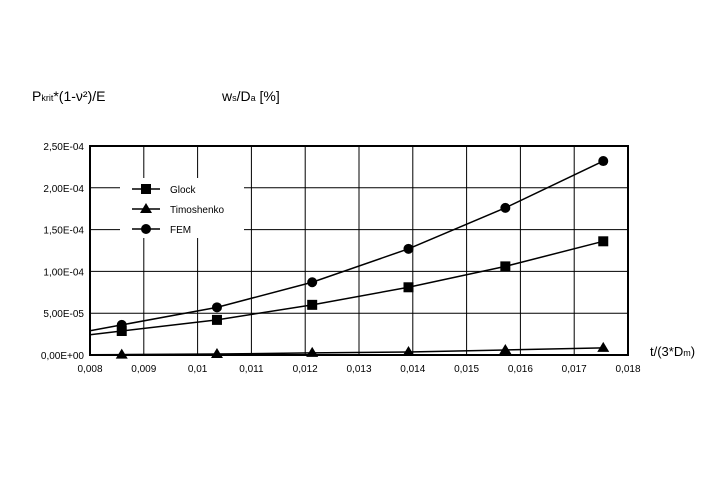 The width and height of the screenshot is (720, 480). What do you see at coordinates (305, 369) in the screenshot?
I see `x-tick-label: 0,012` at bounding box center [305, 369].